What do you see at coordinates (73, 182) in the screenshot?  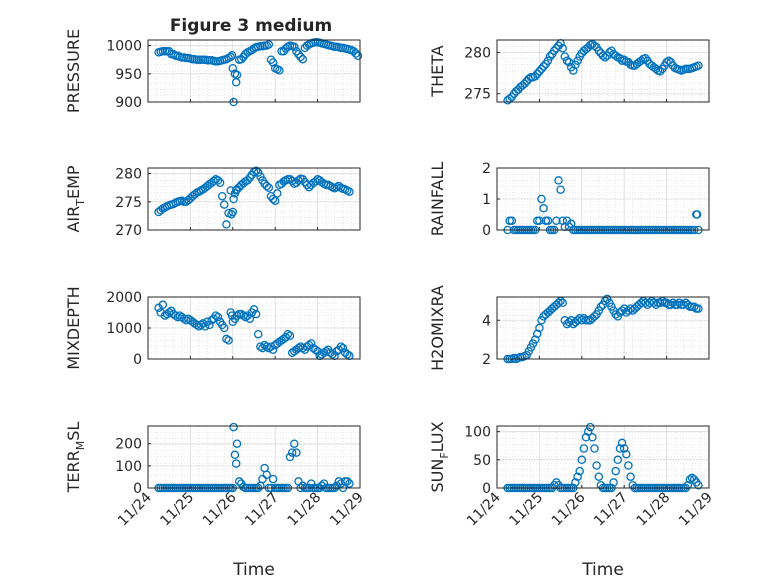 I see `y-label-part: EMP` at bounding box center [73, 182].